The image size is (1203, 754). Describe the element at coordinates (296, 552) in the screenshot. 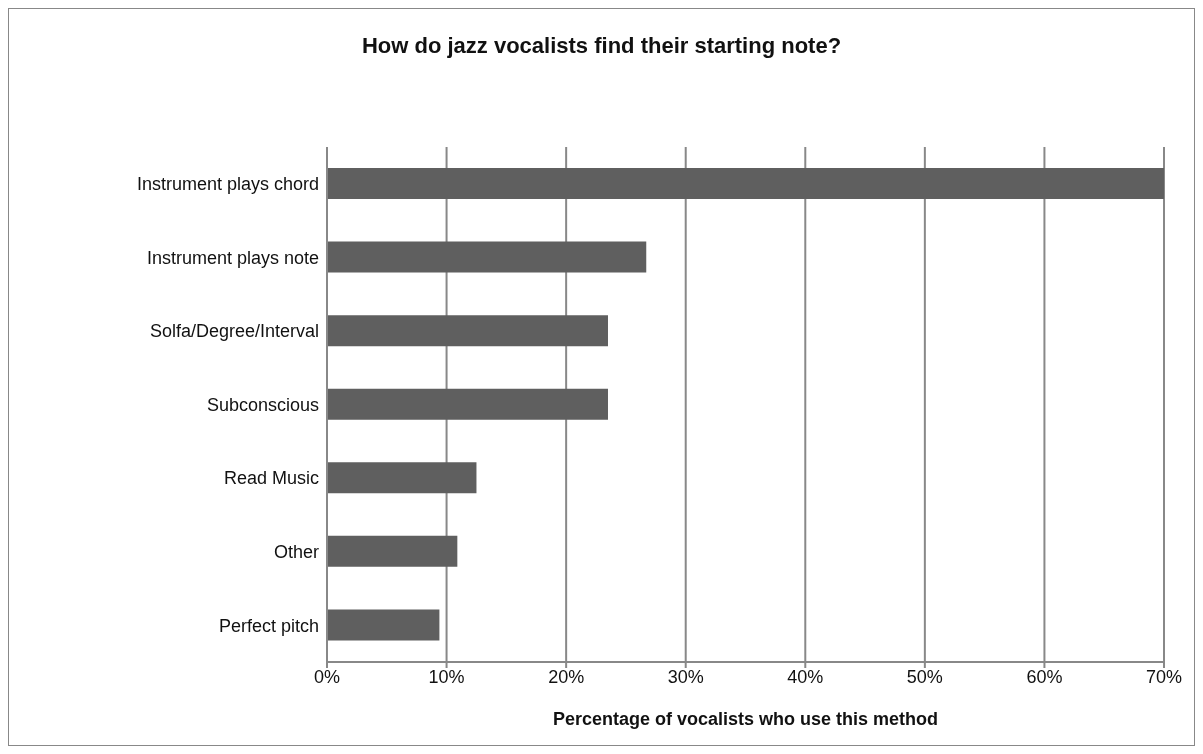

I see `y-tick-label: Other` at that location.